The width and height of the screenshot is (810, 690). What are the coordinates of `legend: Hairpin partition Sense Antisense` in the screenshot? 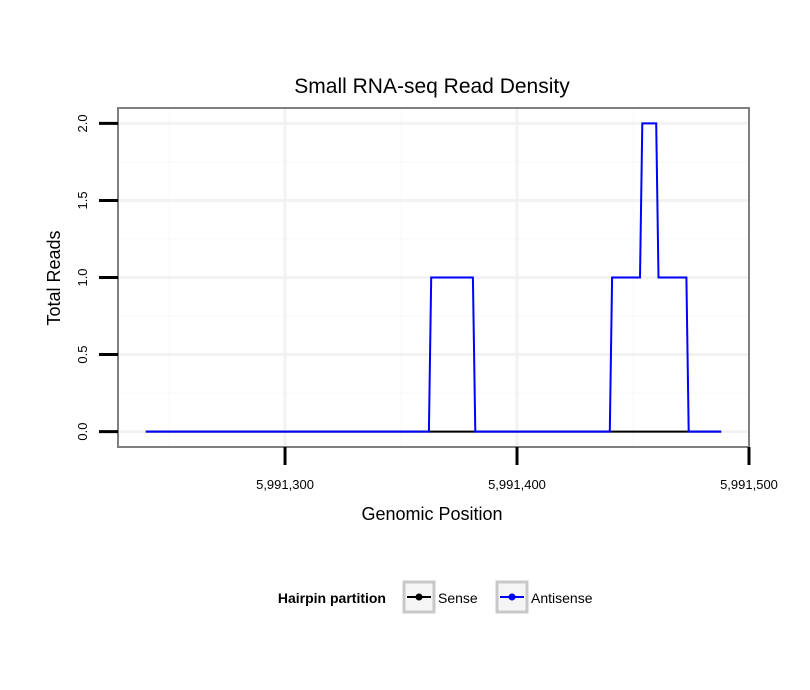 It's located at (435, 597).